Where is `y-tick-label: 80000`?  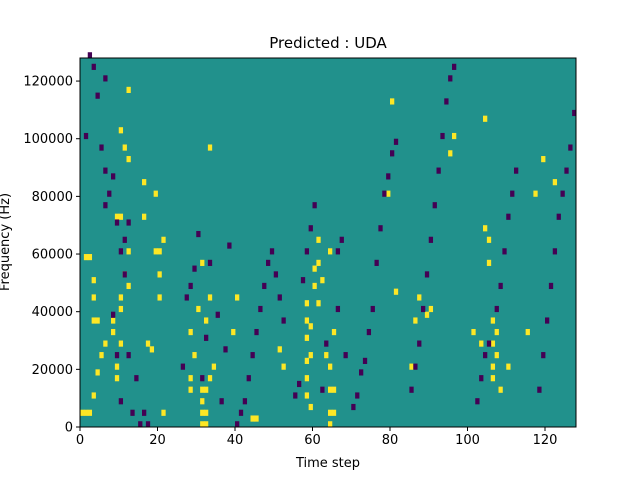 y-tick-label: 80000 is located at coordinates (52, 197).